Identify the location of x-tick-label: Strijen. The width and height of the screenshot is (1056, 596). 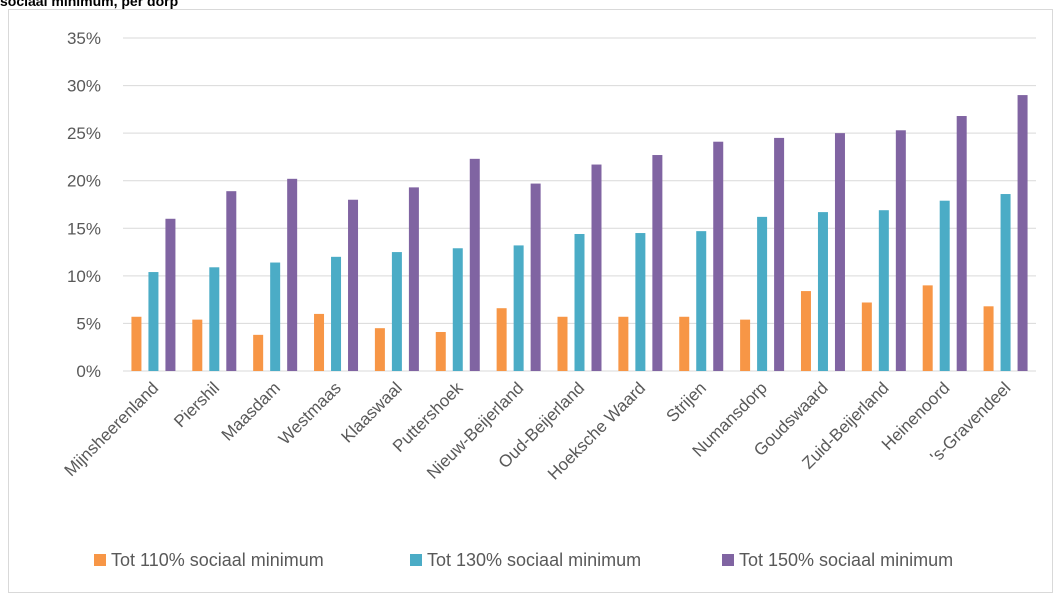
(687, 402).